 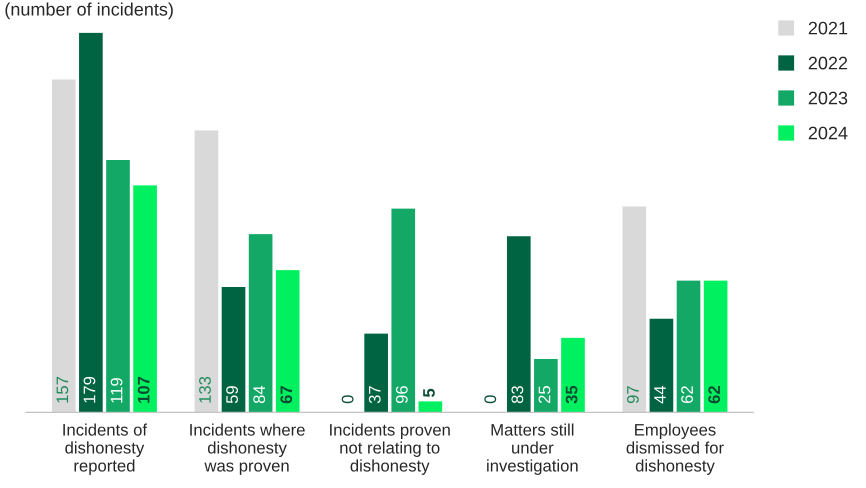 What do you see at coordinates (390, 449) in the screenshot?
I see `x-tick-label: Incidents proven not relating to dishonesty` at bounding box center [390, 449].